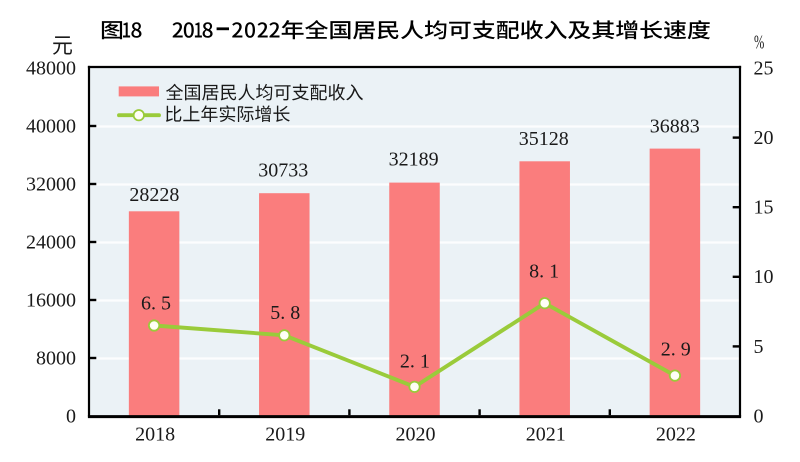  Describe the element at coordinates (759, 347) in the screenshot. I see `svg-text: 5` at that location.